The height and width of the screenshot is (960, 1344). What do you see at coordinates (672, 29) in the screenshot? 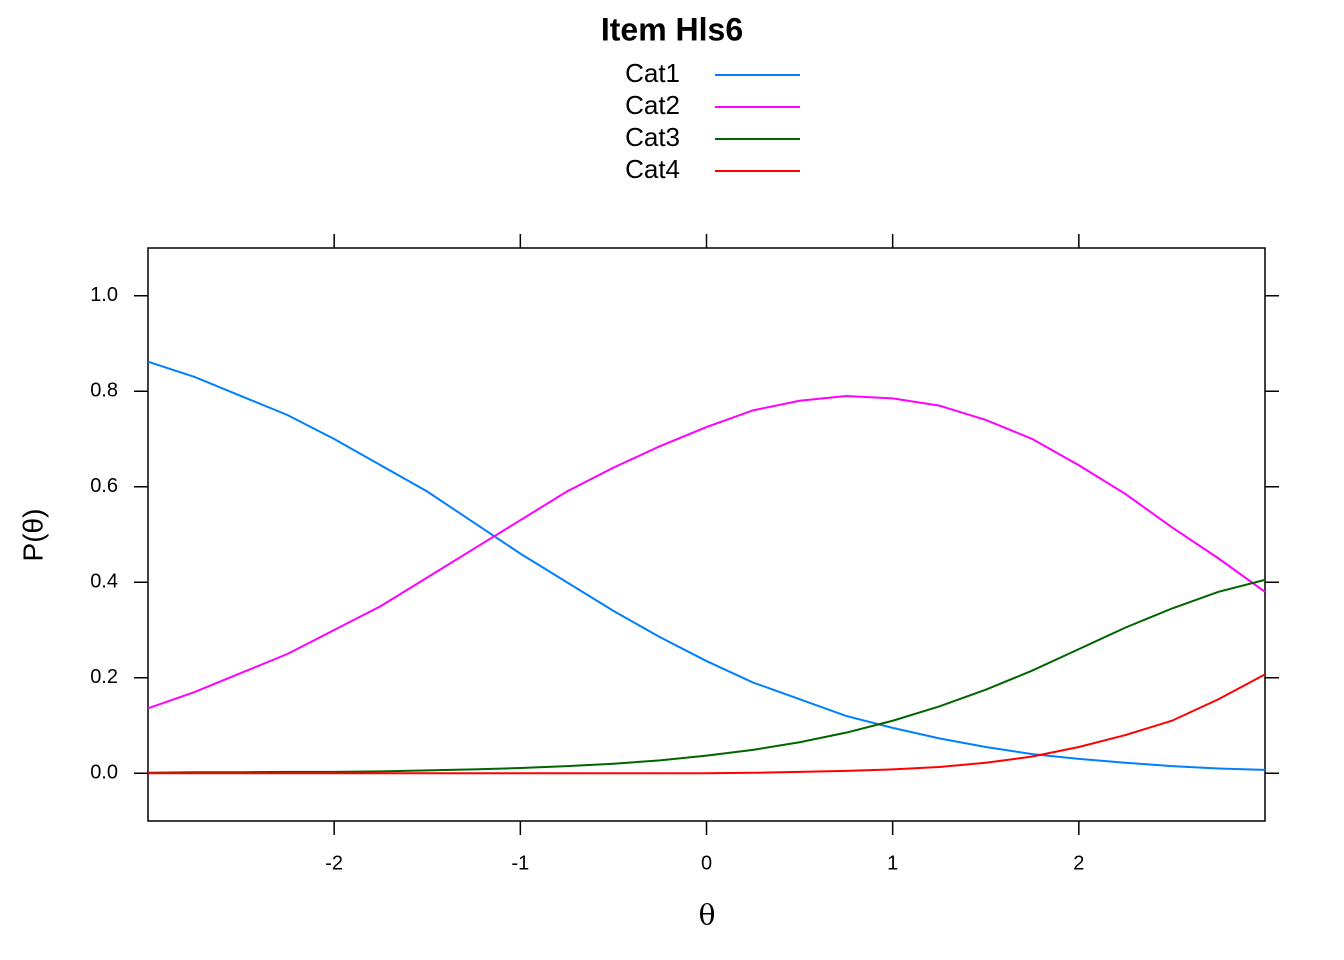
I see `chart-title: Item Hls6` at bounding box center [672, 29].